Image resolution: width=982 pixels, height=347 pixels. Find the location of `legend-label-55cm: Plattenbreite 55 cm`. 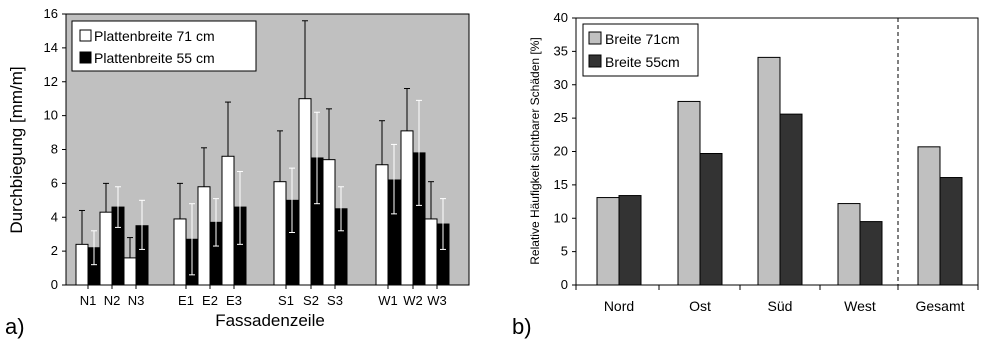

legend-label-55cm: Plattenbreite 55 cm is located at coordinates (154, 58).